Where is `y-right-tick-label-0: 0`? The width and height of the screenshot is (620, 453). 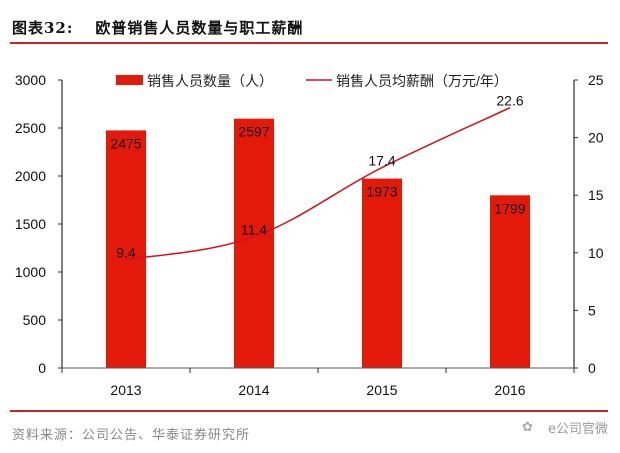
y-right-tick-label-0: 0 is located at coordinates (592, 368).